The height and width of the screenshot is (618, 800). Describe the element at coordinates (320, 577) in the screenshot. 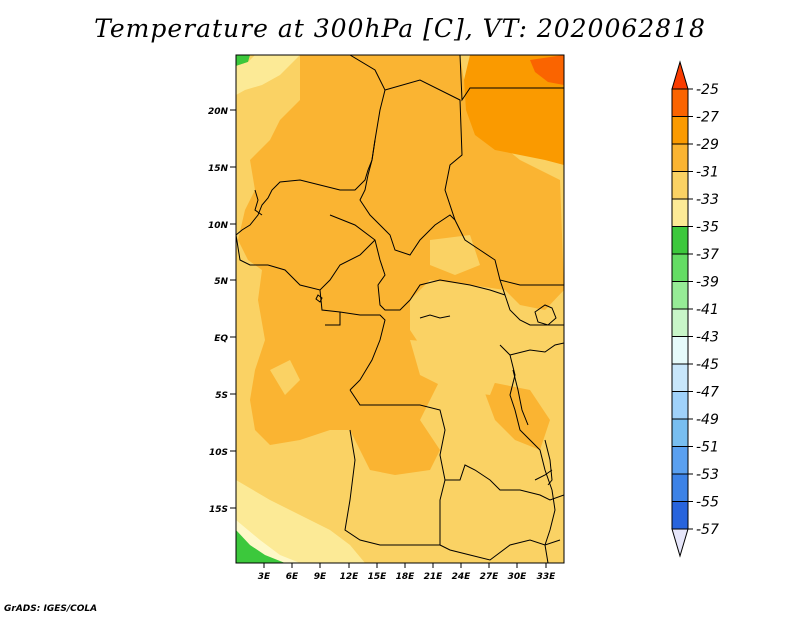

I see `lon-label: 9E` at that location.